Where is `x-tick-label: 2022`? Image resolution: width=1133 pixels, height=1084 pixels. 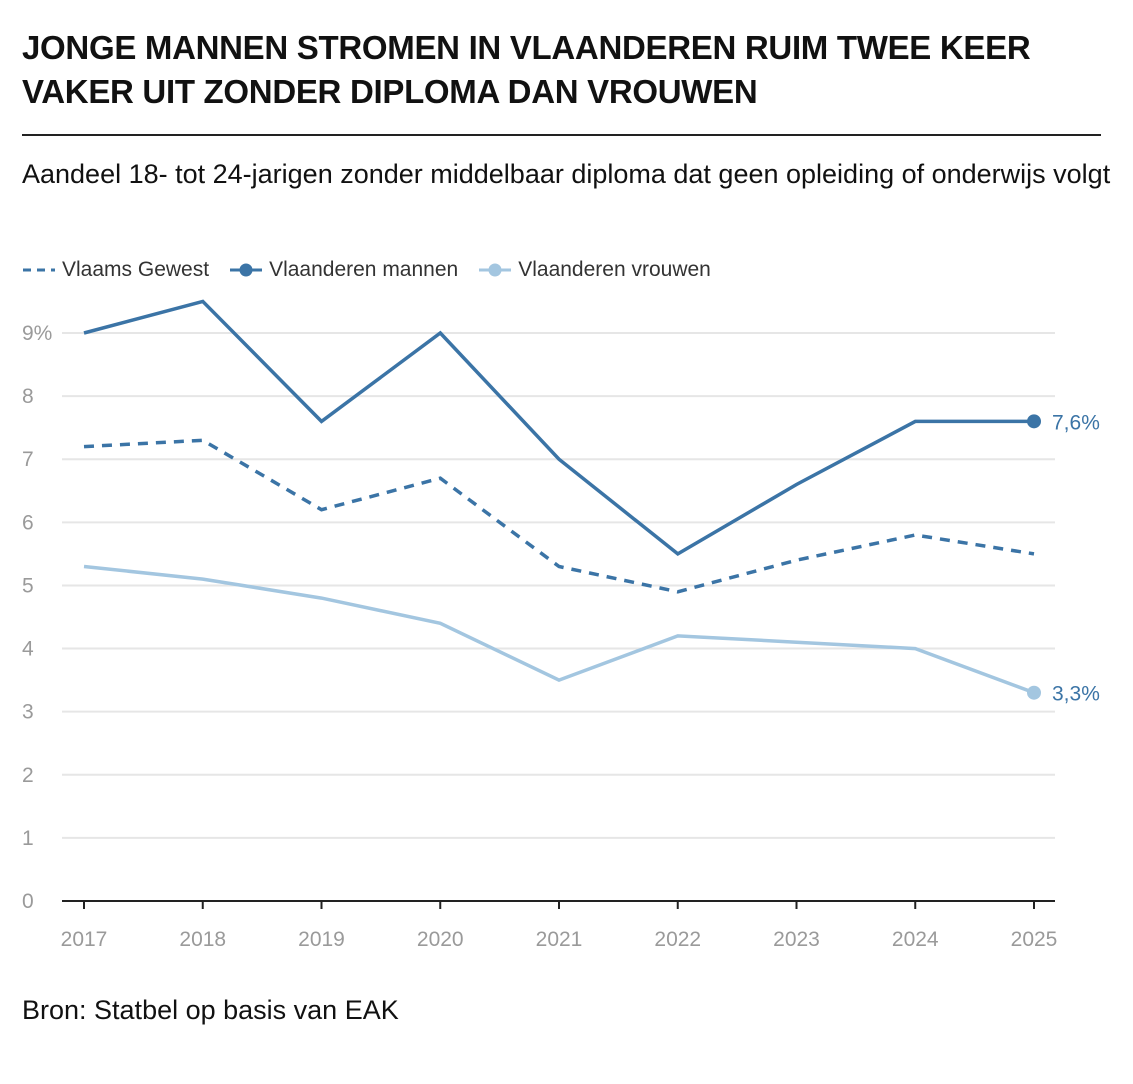
x-tick-label: 2022 is located at coordinates (677, 939).